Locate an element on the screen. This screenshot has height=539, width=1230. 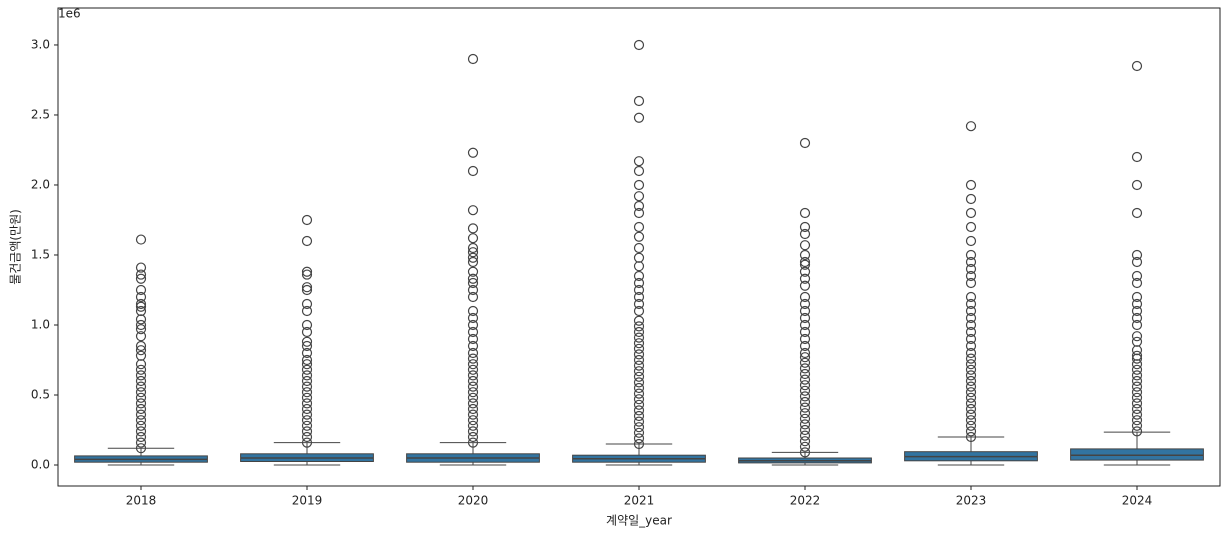
x-tick-label: 2021 is located at coordinates (639, 501).